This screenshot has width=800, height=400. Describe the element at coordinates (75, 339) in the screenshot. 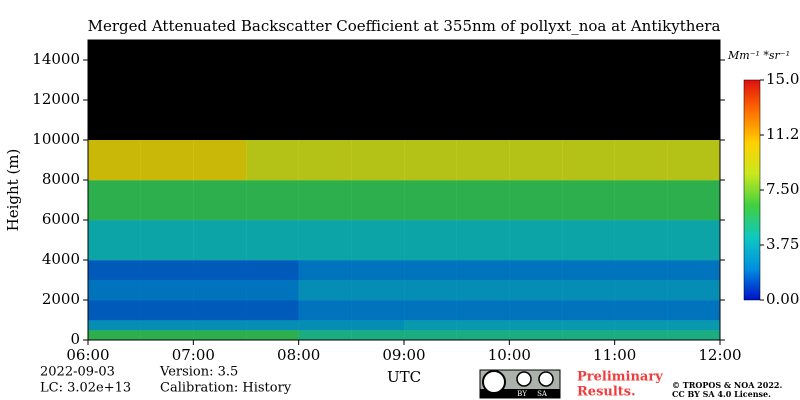

I see `y-tick-label: 0` at that location.